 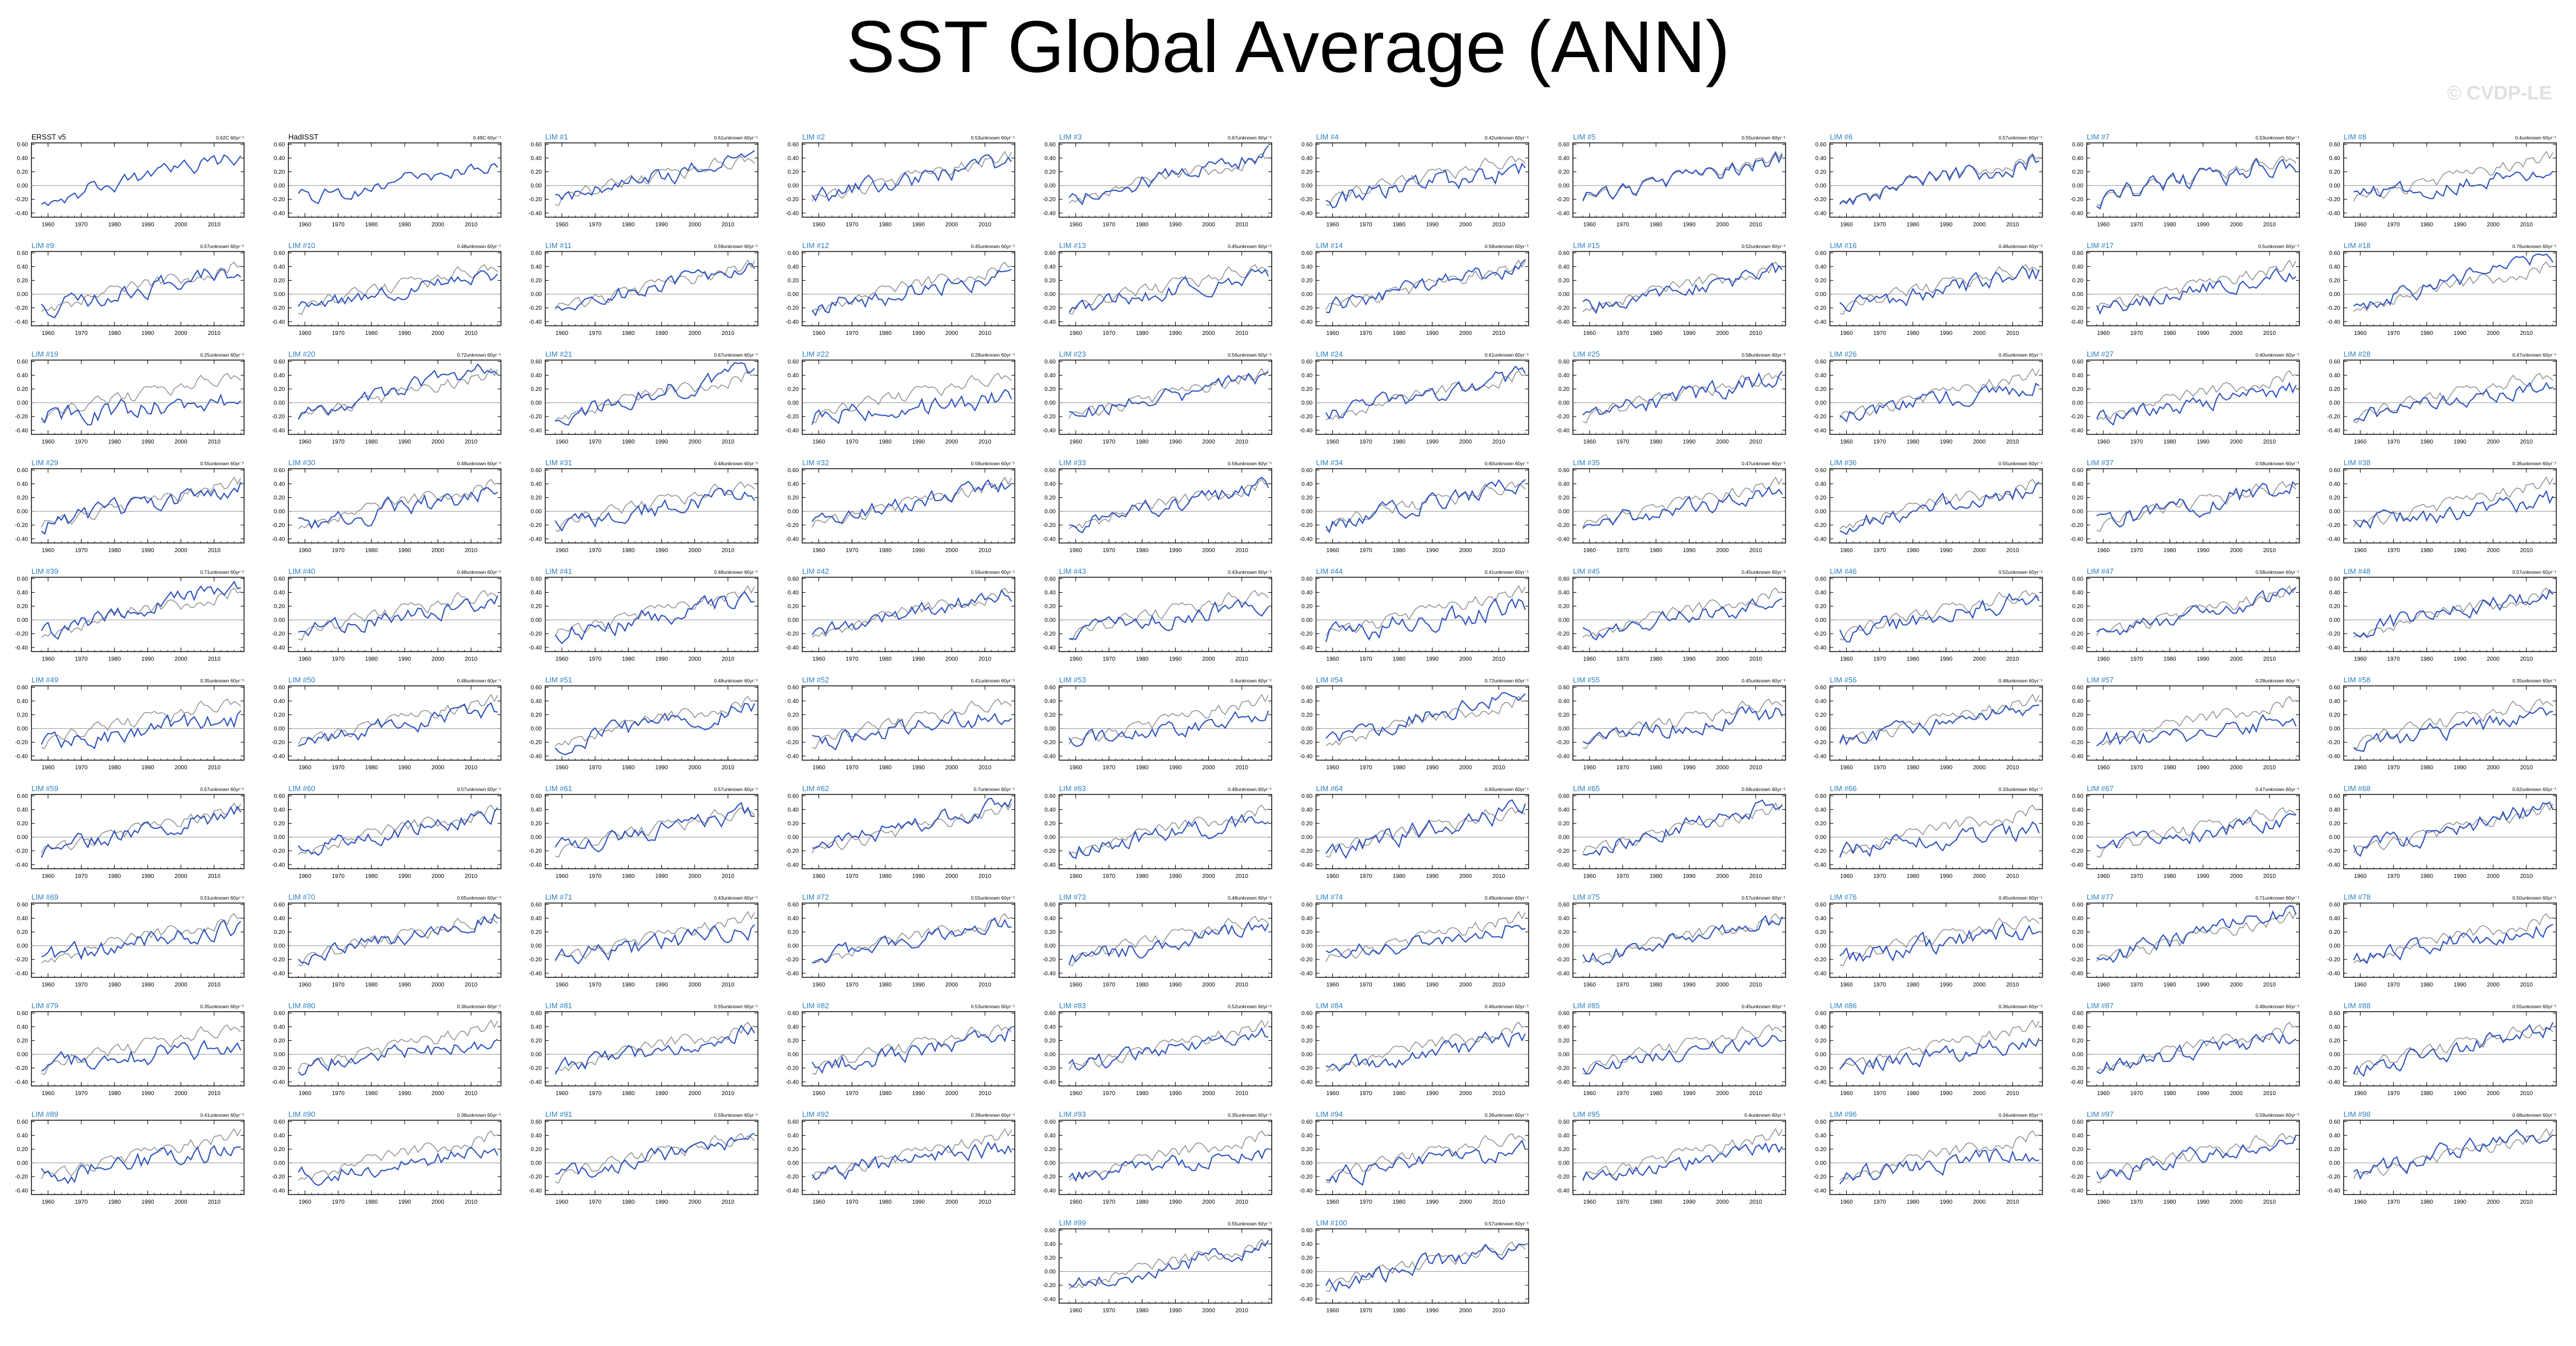 What do you see at coordinates (302, 245) in the screenshot?
I see `panel-title: LIM #10` at bounding box center [302, 245].